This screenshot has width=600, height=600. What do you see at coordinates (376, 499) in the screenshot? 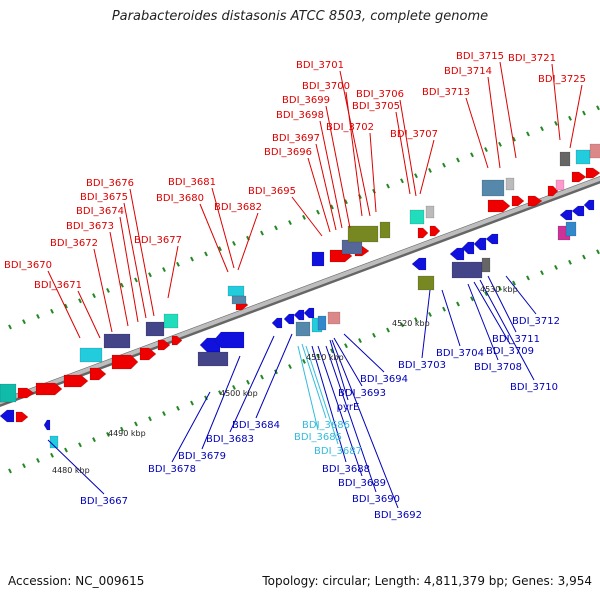
I see `gene-label: BDI_3690` at bounding box center [376, 499].